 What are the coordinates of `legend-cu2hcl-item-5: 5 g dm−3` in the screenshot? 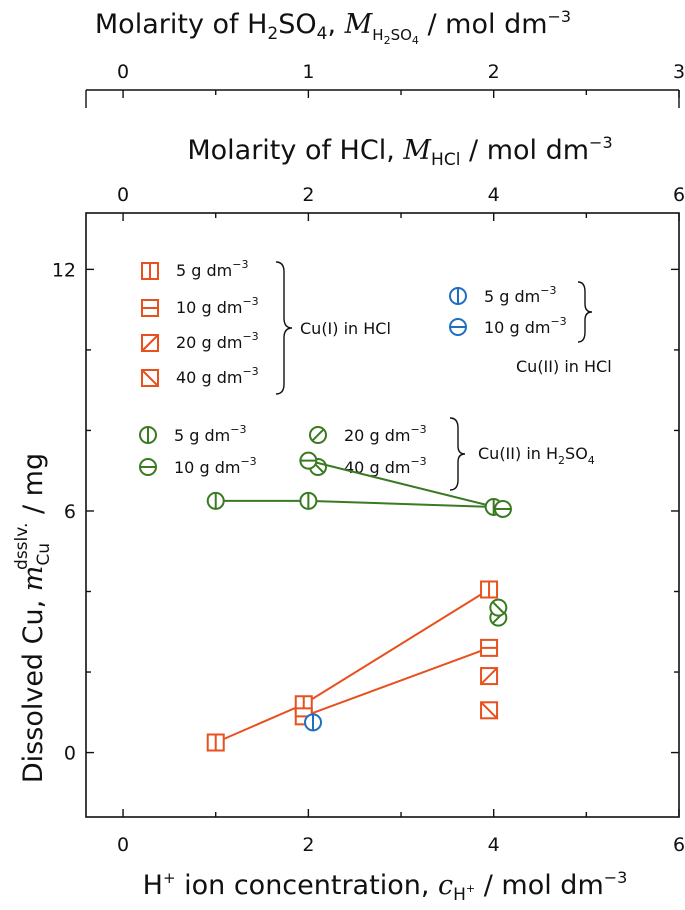 It's located at (520, 295).